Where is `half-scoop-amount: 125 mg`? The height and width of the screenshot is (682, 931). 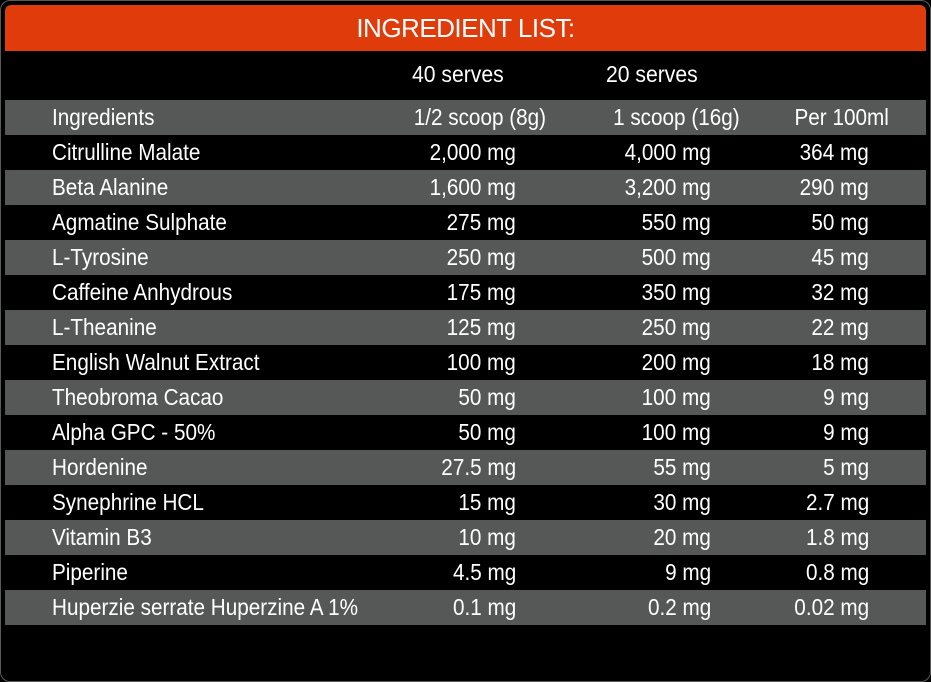 half-scoop-amount: 125 mg is located at coordinates (481, 327).